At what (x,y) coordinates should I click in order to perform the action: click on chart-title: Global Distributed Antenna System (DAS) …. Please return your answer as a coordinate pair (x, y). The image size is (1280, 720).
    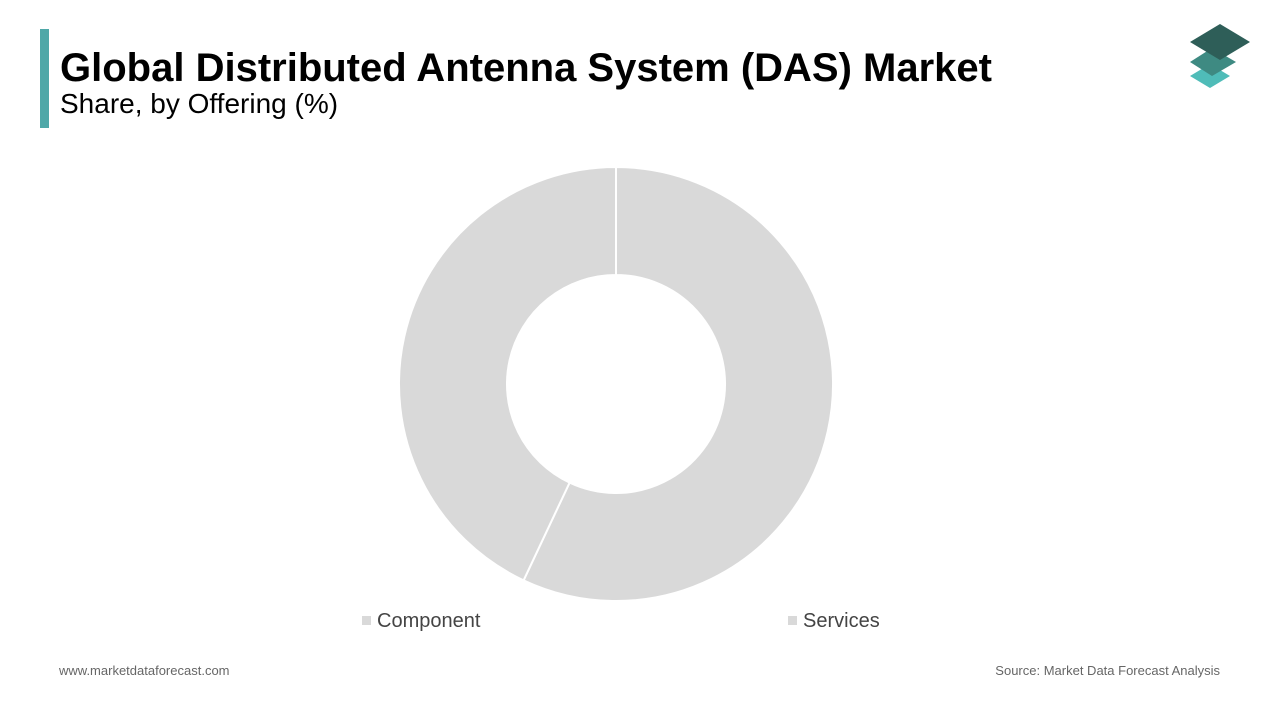
    Looking at the image, I should click on (526, 68).